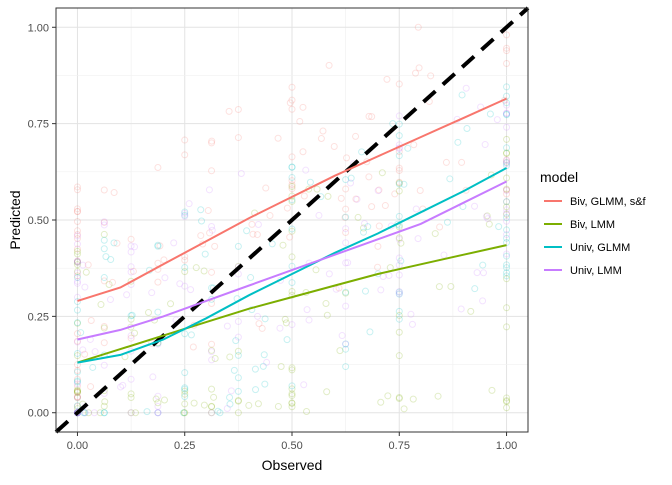 The height and width of the screenshot is (485, 672). I want to click on legend-title: model, so click(559, 177).